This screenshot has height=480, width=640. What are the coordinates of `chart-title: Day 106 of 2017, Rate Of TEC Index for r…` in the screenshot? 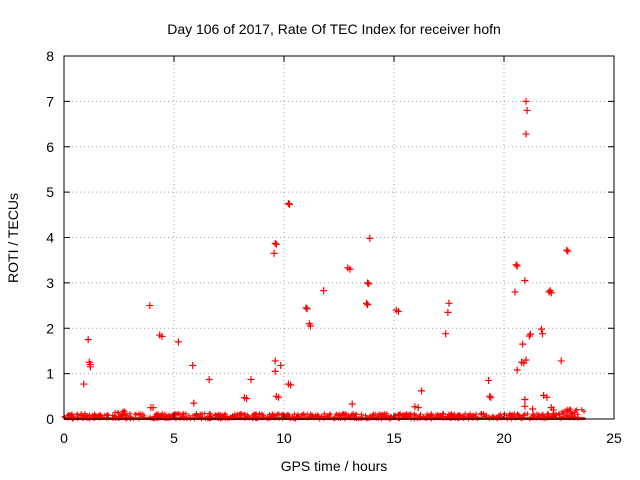 It's located at (334, 29).